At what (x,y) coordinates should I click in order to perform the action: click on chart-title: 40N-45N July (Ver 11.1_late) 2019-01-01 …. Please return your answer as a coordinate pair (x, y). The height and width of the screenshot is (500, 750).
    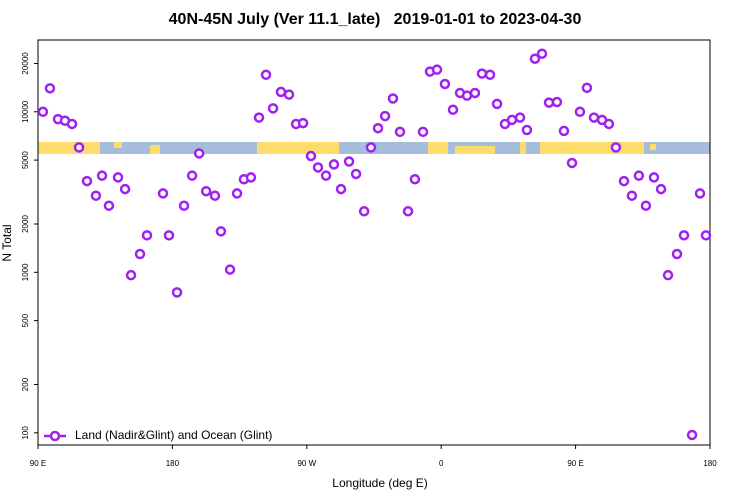
    Looking at the image, I should click on (375, 19).